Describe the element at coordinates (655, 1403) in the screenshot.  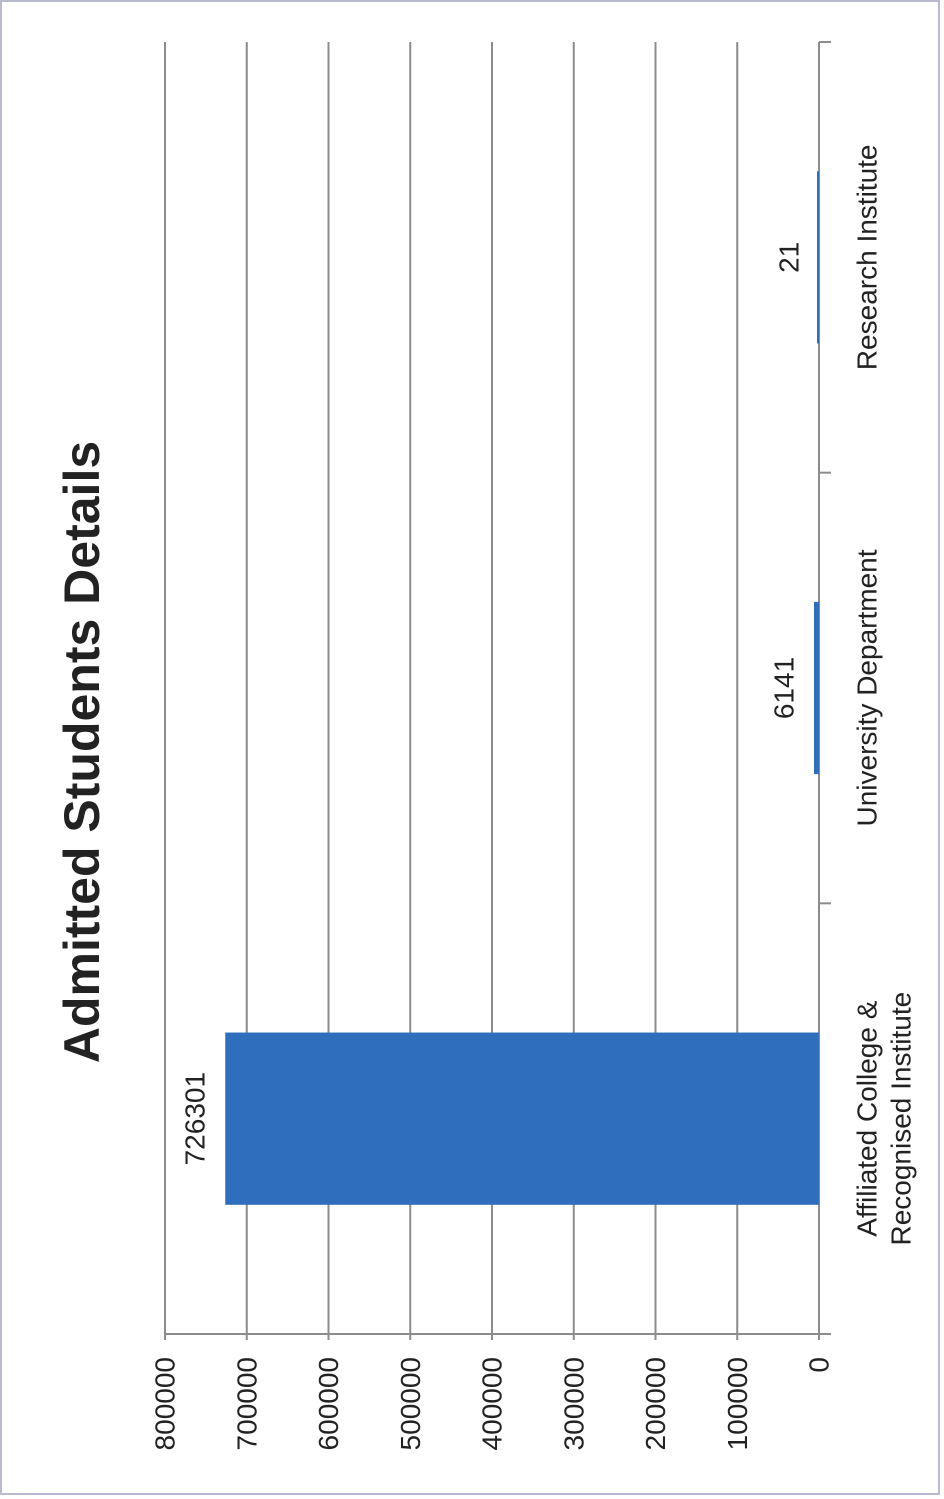
I see `y-tick-label: 200000` at that location.